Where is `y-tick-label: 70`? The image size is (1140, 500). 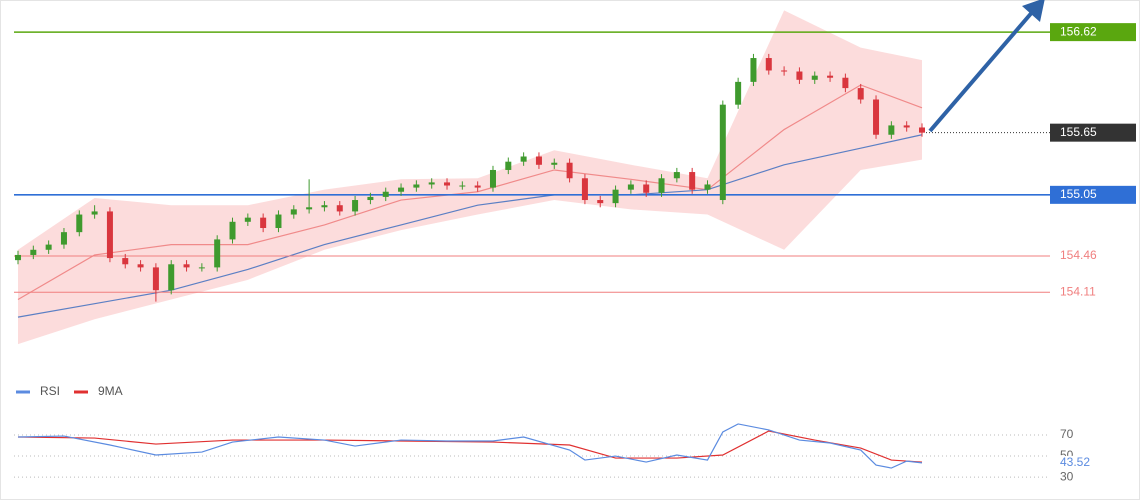 y-tick-label: 70 is located at coordinates (1067, 434).